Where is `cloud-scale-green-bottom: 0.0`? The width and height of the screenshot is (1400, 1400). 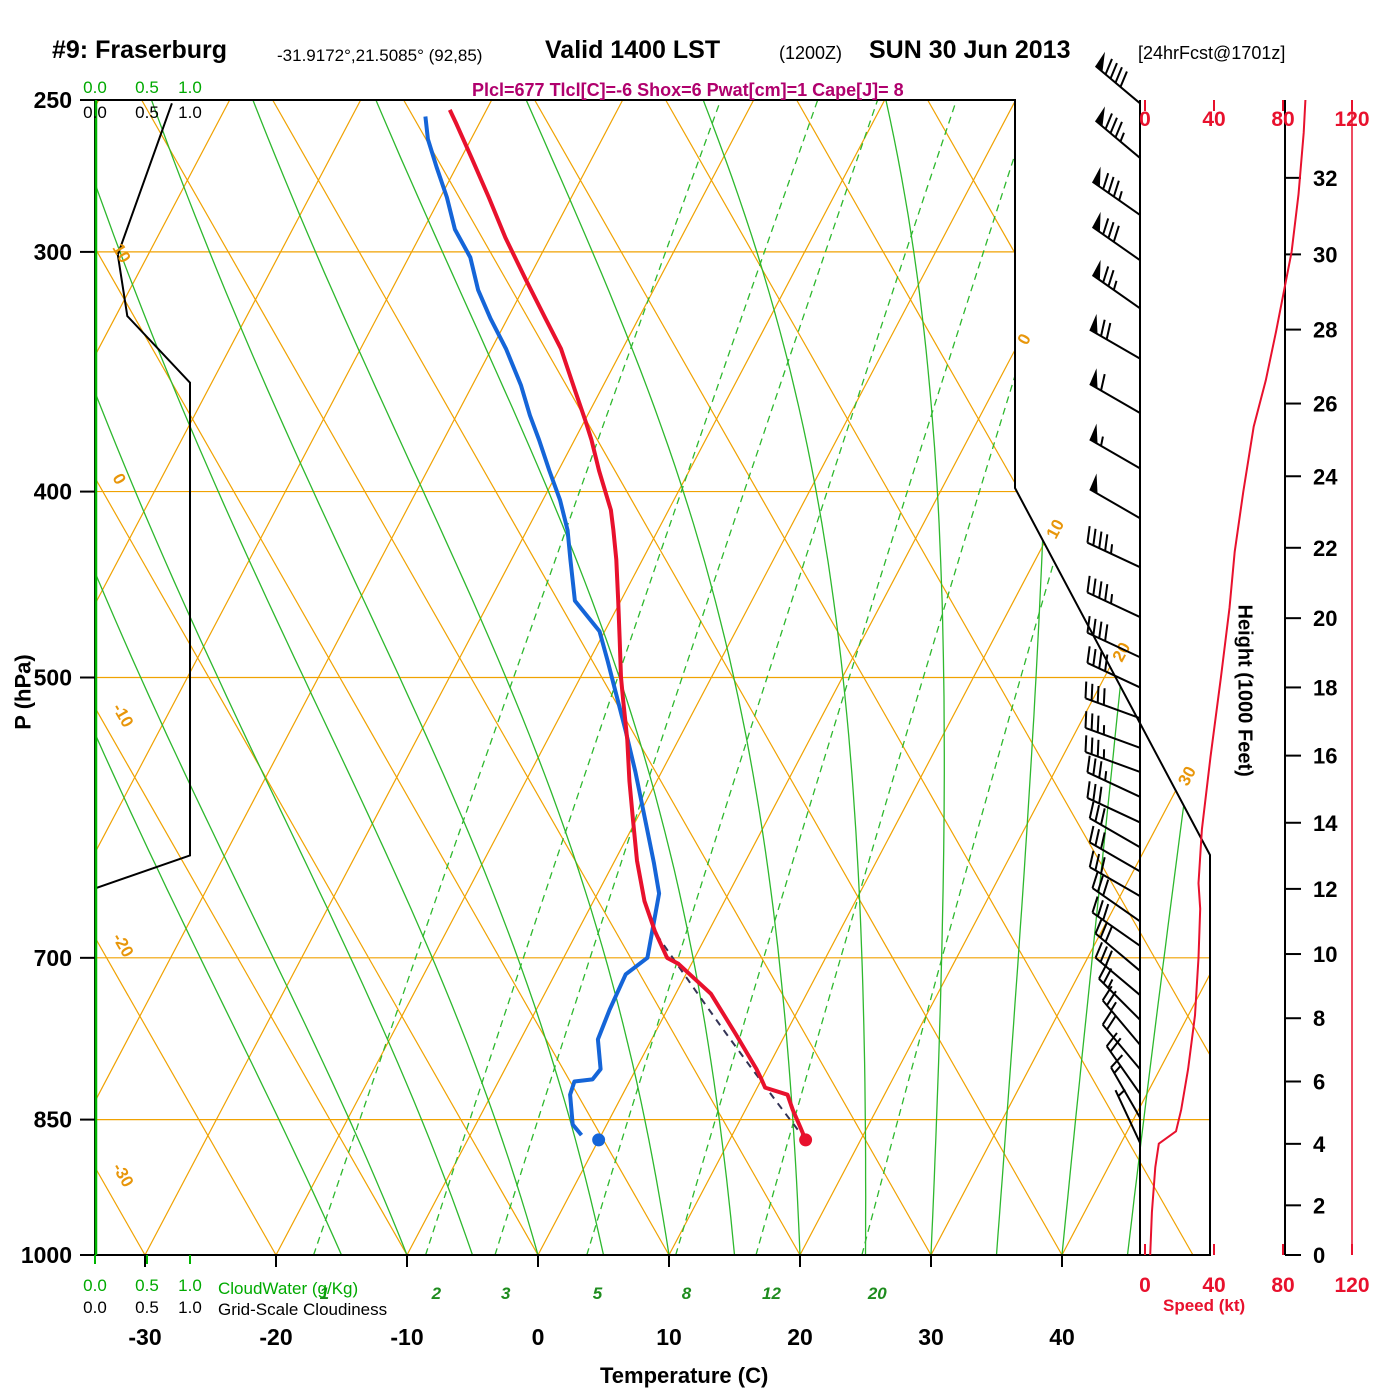
cloud-scale-green-bottom: 0.0 is located at coordinates (95, 1285).